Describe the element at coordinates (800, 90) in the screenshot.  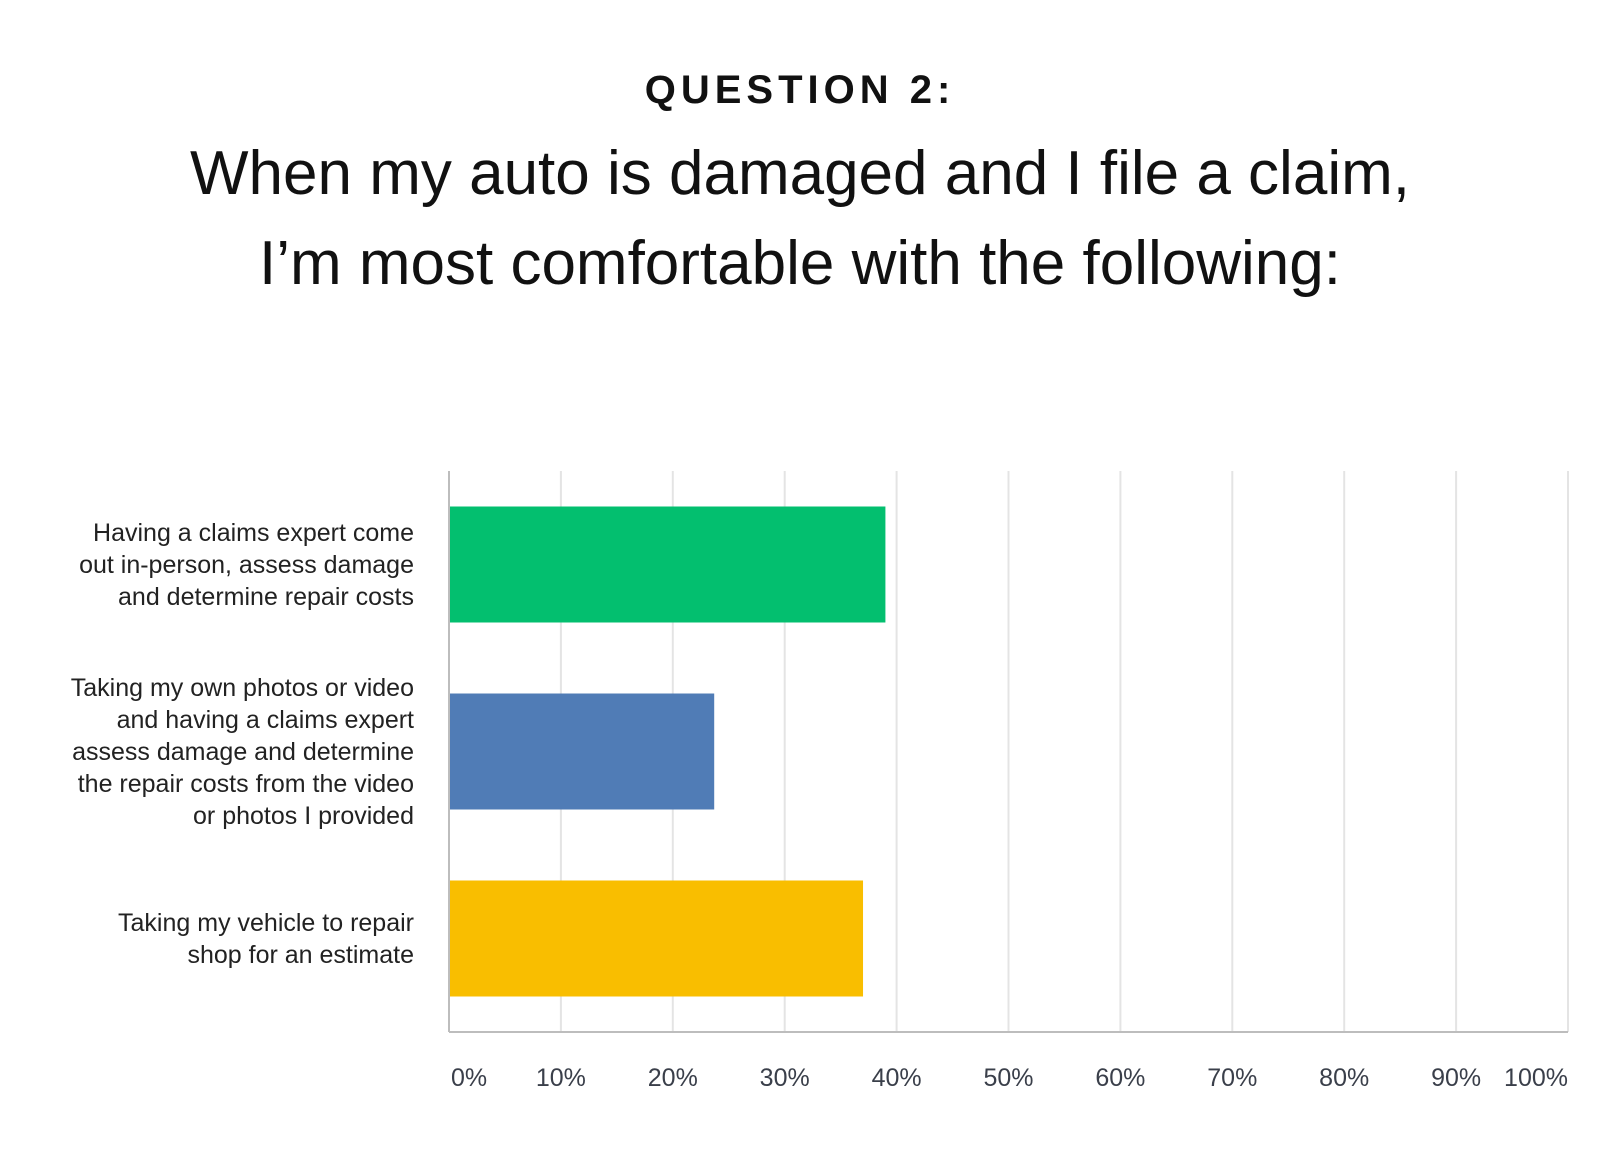
I see `question-number: QUESTION 2:` at that location.